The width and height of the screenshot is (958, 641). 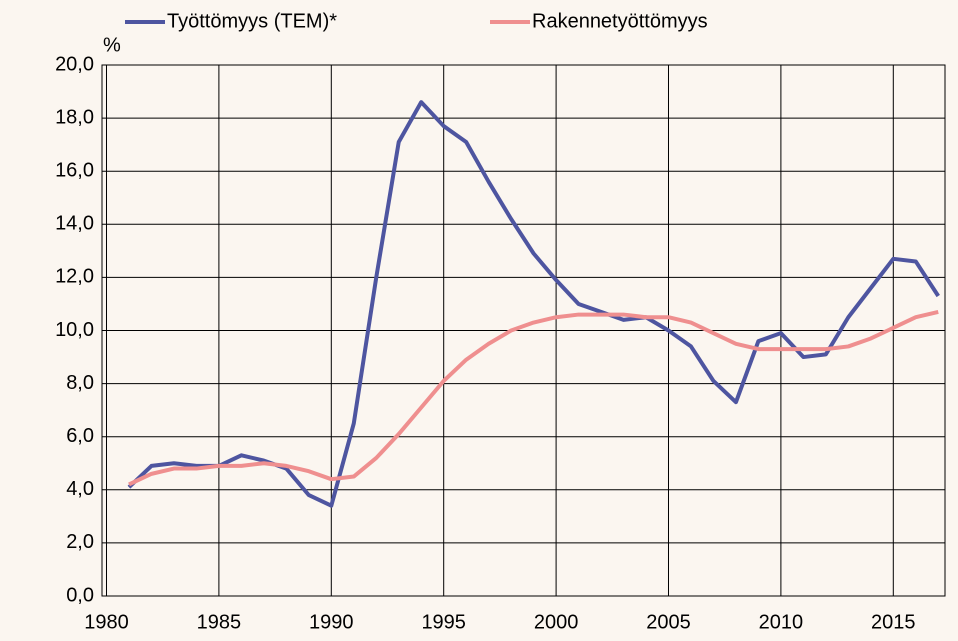 I want to click on y-tick-label: 2,0, so click(x=80, y=542).